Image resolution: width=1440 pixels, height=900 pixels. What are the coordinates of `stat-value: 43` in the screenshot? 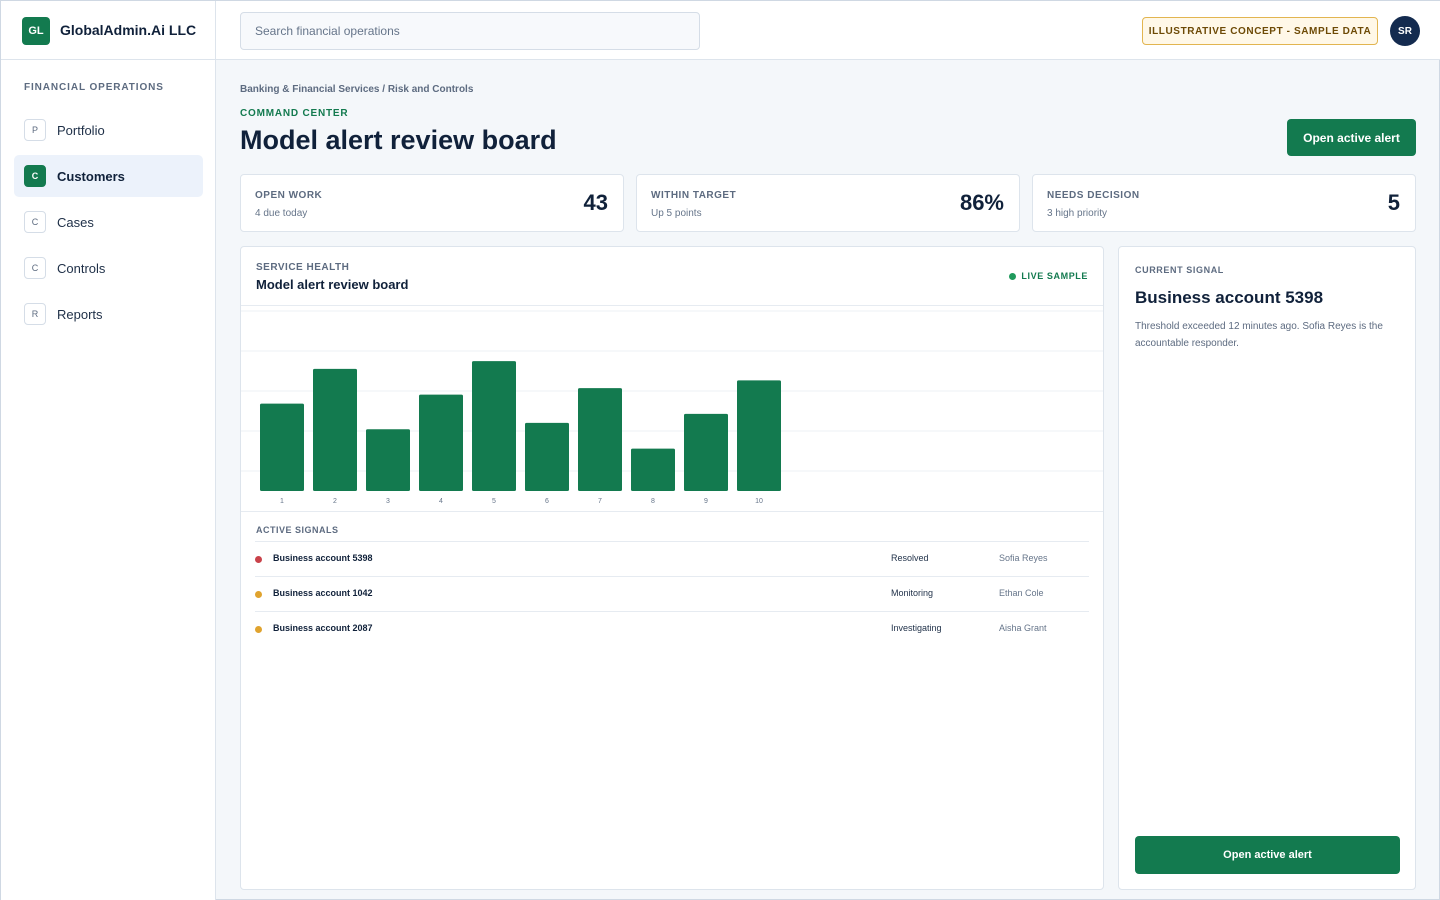 It's located at (595, 202).